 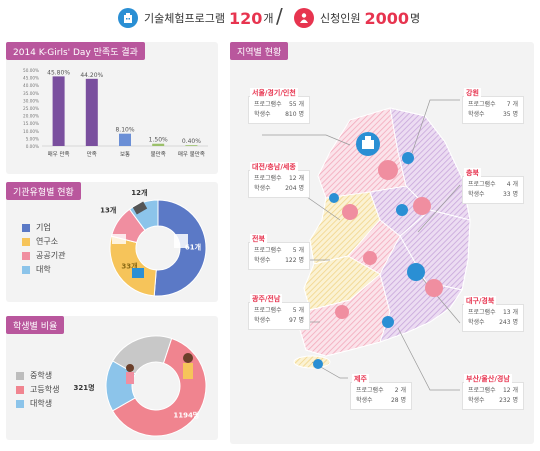 What do you see at coordinates (279, 189) in the screenshot?
I see `region-student-row: 학생수 204 명` at bounding box center [279, 189].